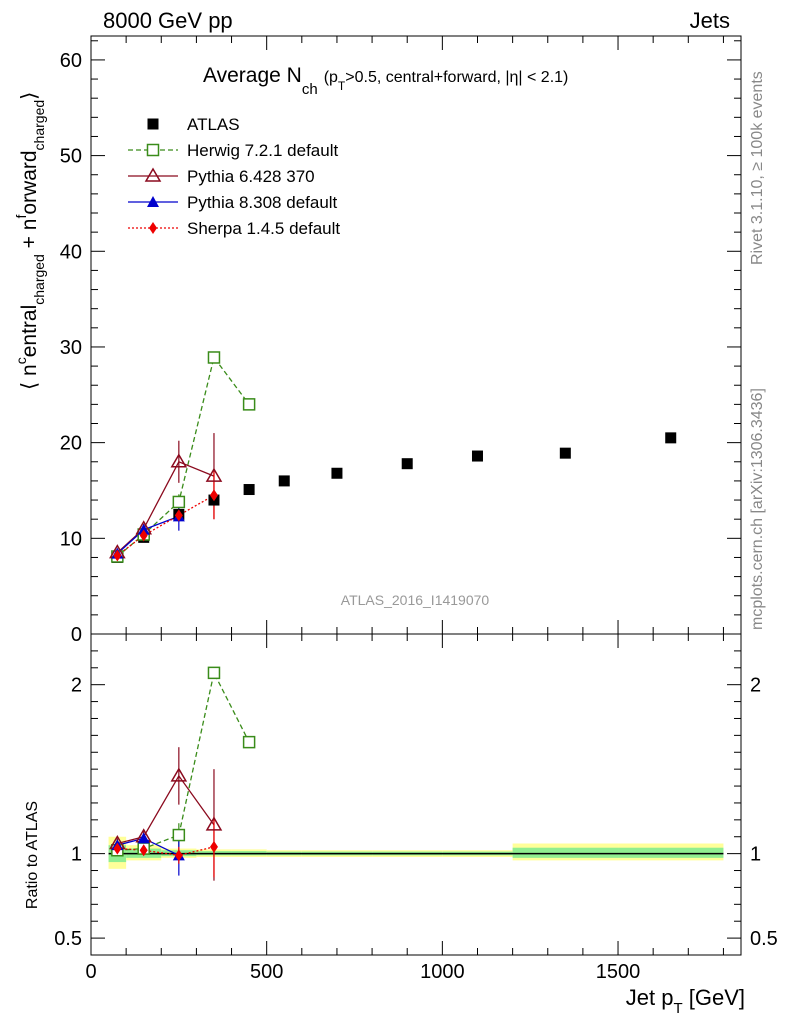  What do you see at coordinates (415, 600) in the screenshot?
I see `analysis-watermark: ATLAS_2016_I1419070` at bounding box center [415, 600].